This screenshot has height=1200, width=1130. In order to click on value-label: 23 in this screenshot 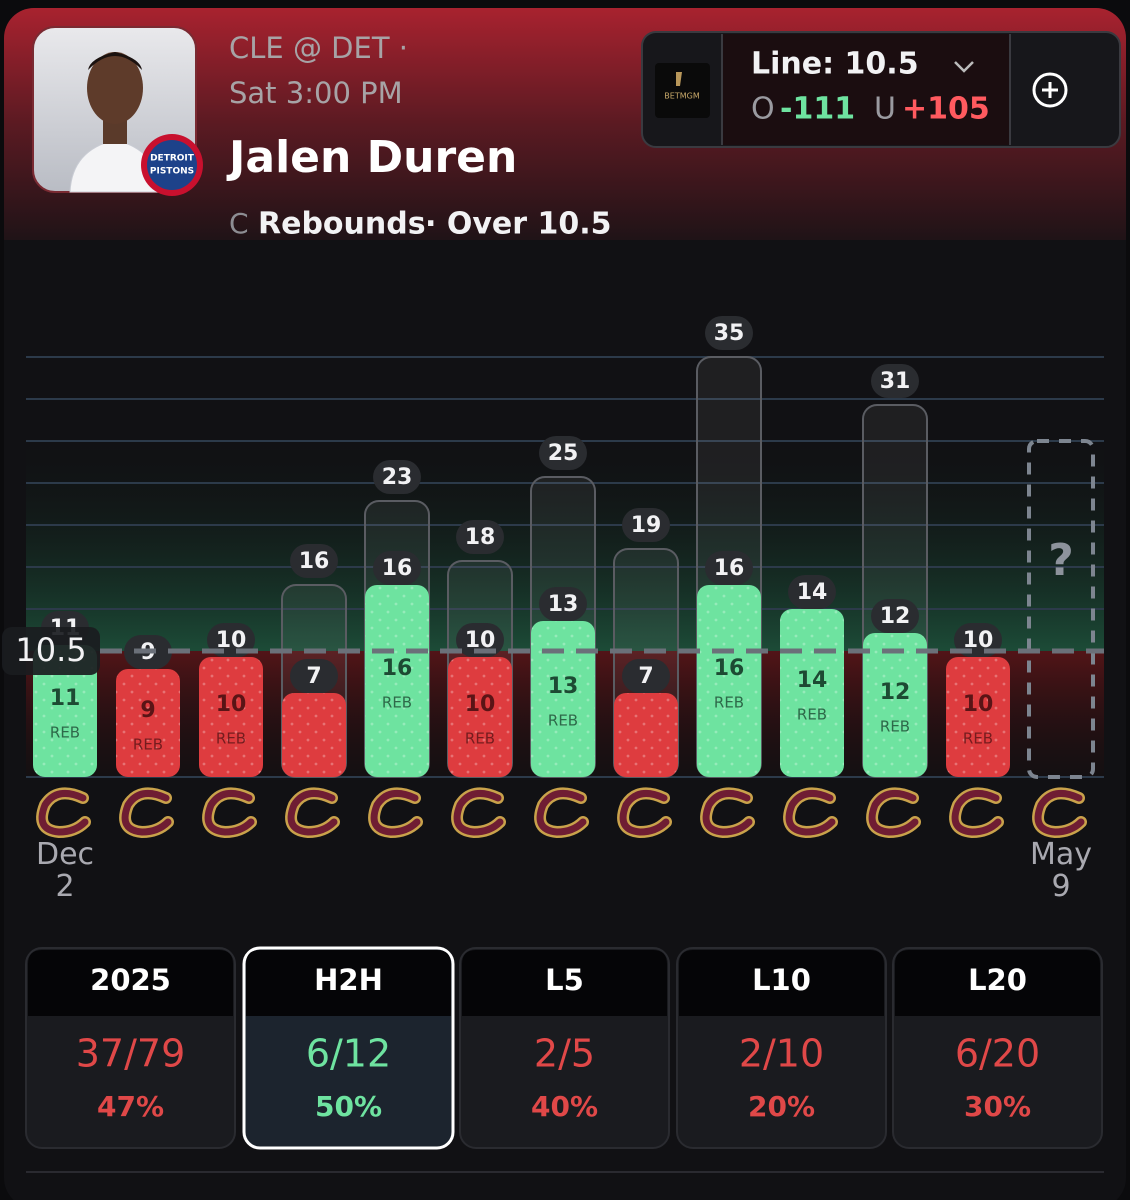, I will do `click(397, 477)`.